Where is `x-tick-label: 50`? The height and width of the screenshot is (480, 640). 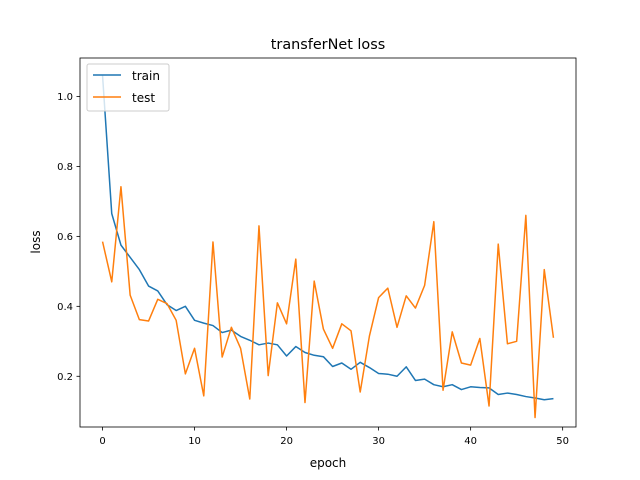 x-tick-label: 50 is located at coordinates (562, 441).